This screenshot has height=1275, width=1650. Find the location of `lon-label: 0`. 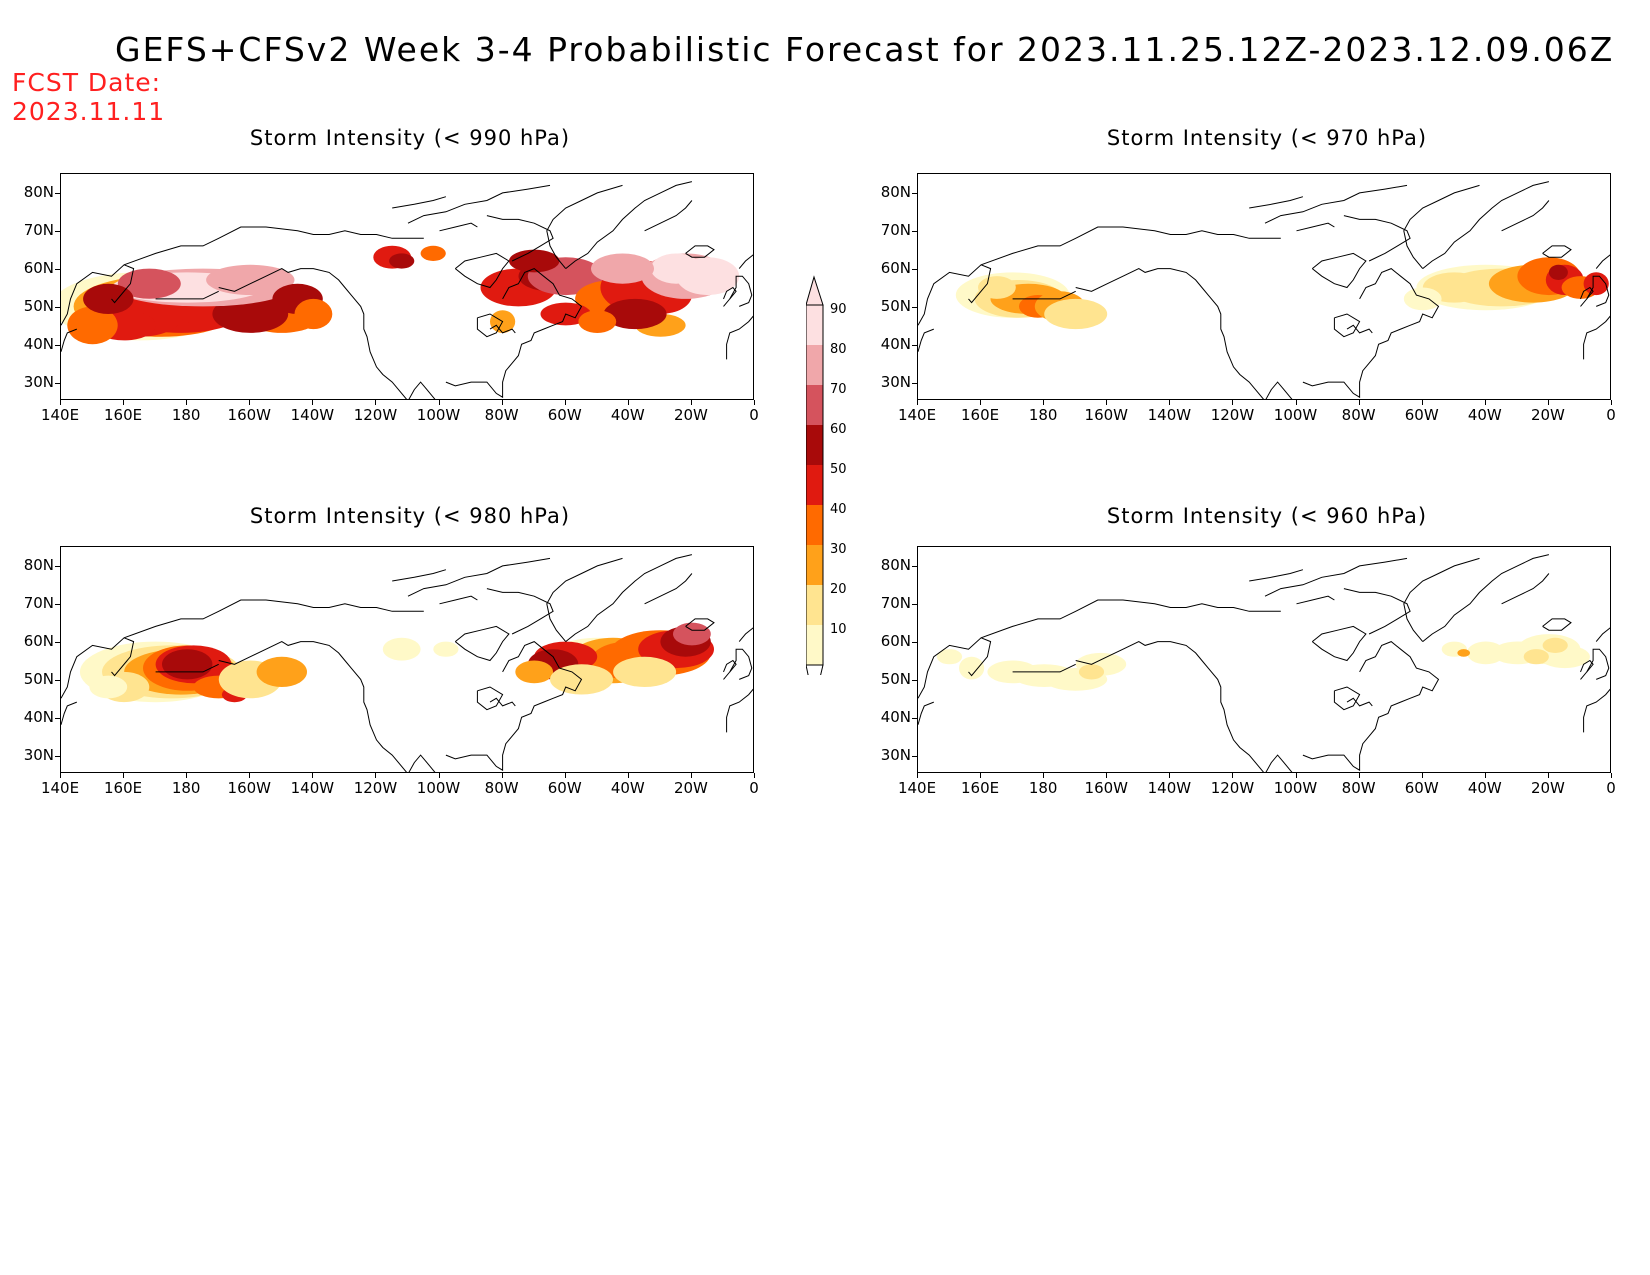

lon-label: 0 is located at coordinates (754, 788).